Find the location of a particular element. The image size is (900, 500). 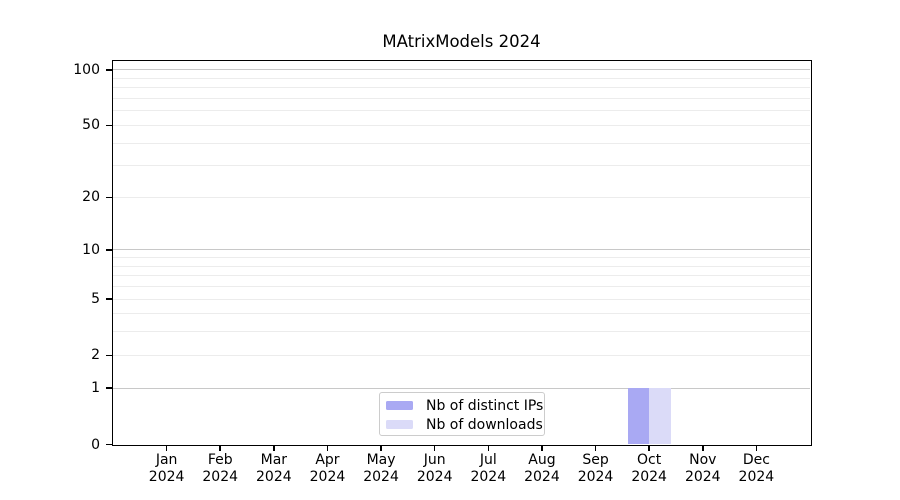

x-tick-month: Mar is located at coordinates (274, 460).